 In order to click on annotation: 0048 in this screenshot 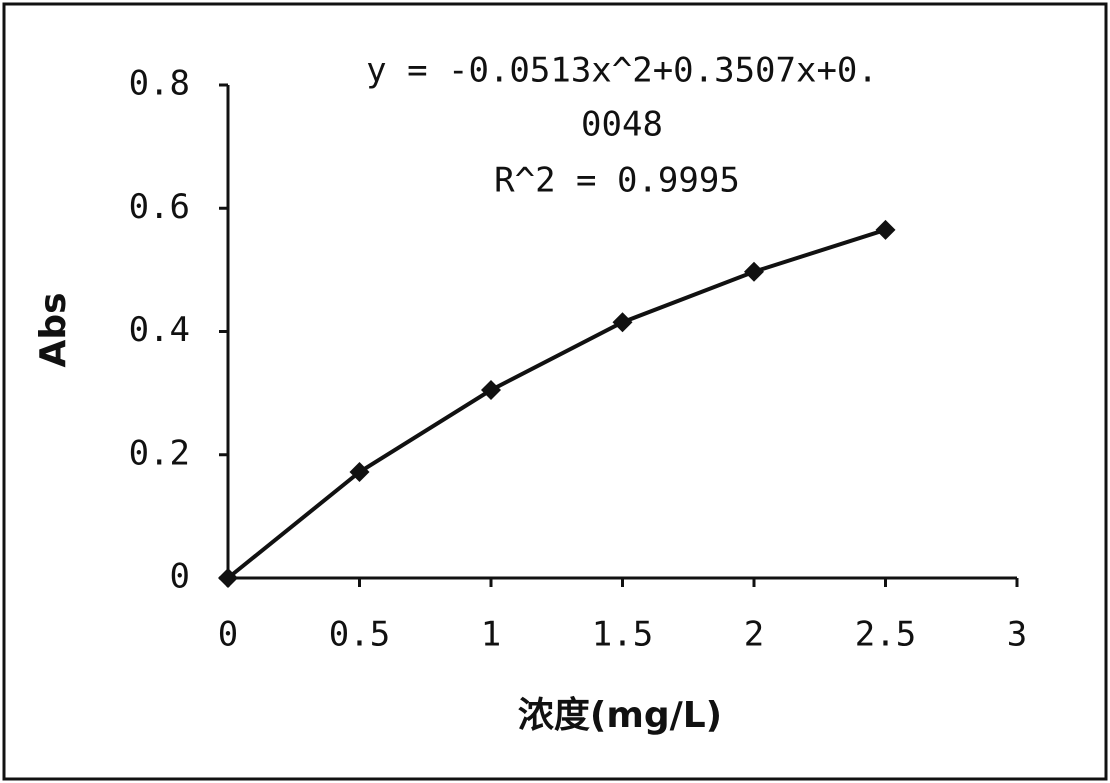, I will do `click(622, 125)`.